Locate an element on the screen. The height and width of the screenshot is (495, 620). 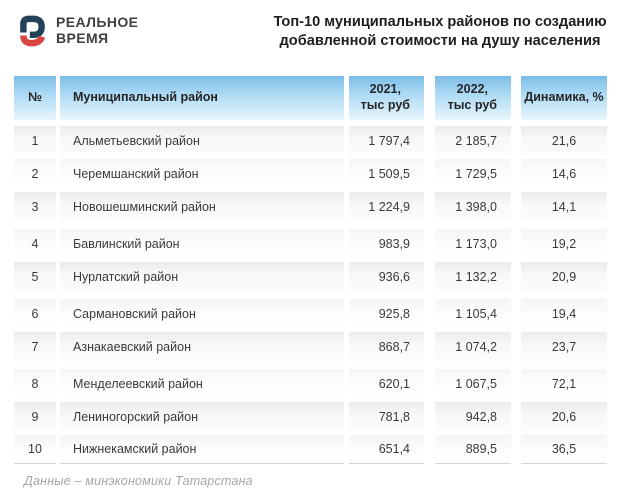
dynamics-cell: 72,1 is located at coordinates (564, 383).